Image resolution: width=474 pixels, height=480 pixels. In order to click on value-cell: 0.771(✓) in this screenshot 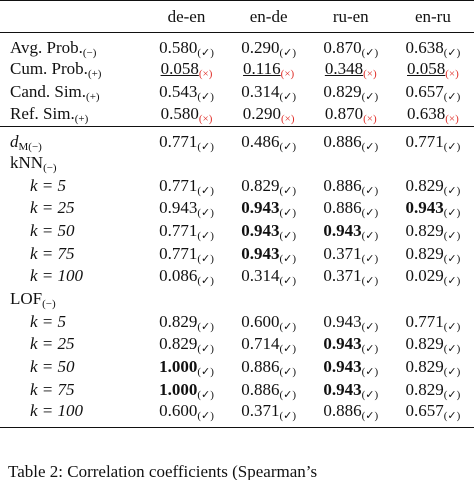, I will do `click(433, 321)`.